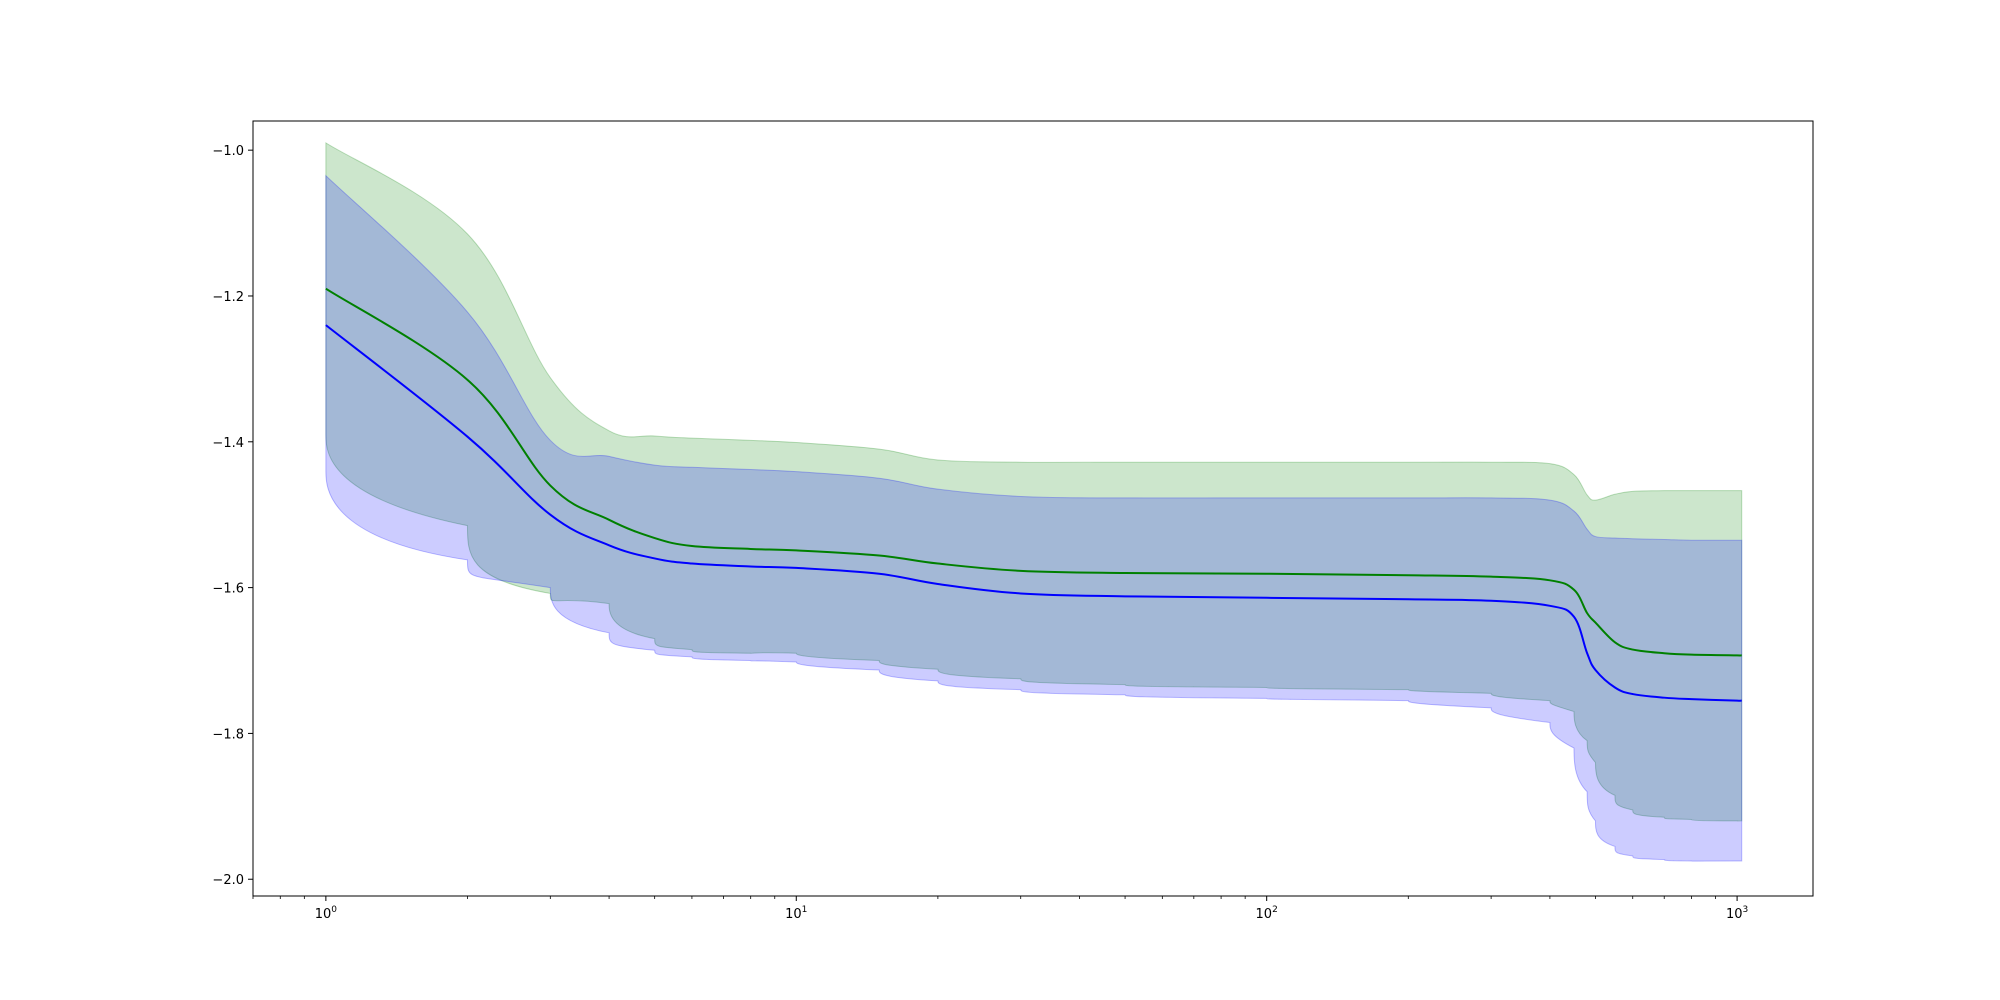  I want to click on y-tick-label: −1.8, so click(228, 734).